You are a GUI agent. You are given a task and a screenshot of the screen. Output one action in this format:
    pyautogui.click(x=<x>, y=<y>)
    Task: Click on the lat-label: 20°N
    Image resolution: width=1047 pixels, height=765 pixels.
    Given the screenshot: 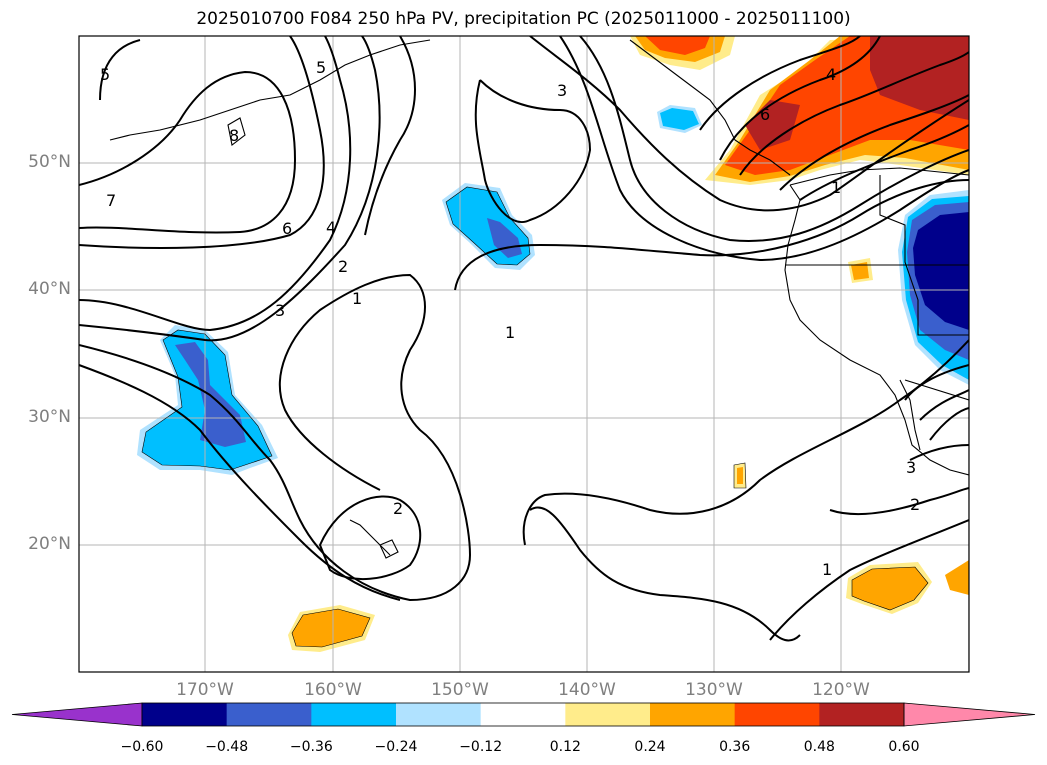 What is the action you would take?
    pyautogui.click(x=49, y=544)
    